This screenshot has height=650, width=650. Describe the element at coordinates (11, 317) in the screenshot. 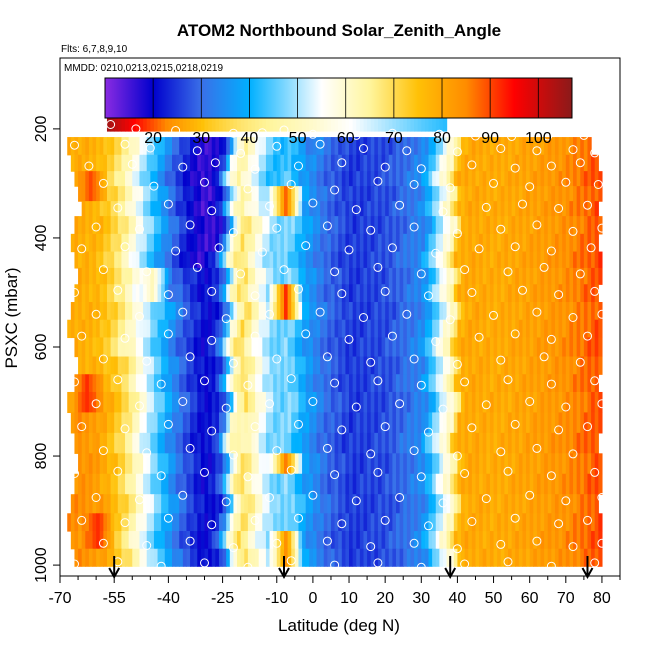

I see `y-axis-label: PSXC (mbar)` at that location.